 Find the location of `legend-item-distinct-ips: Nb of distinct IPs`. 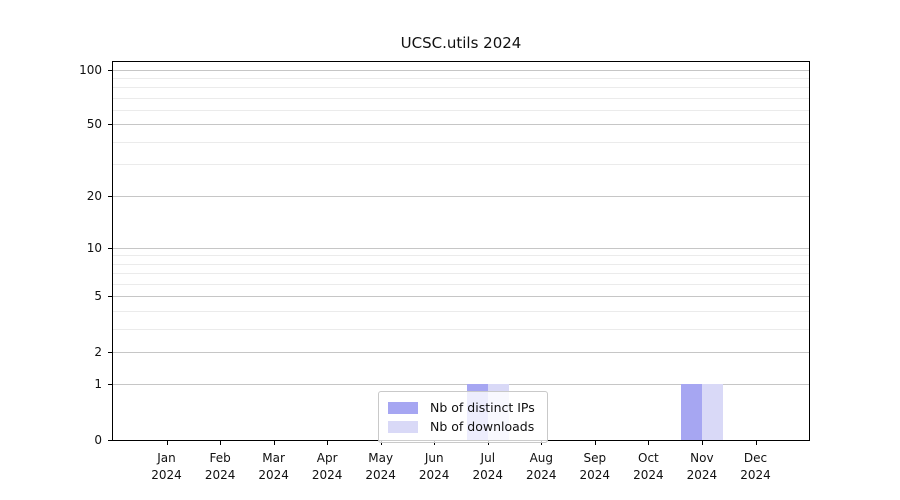

legend-item-distinct-ips: Nb of distinct IPs is located at coordinates (461, 407).